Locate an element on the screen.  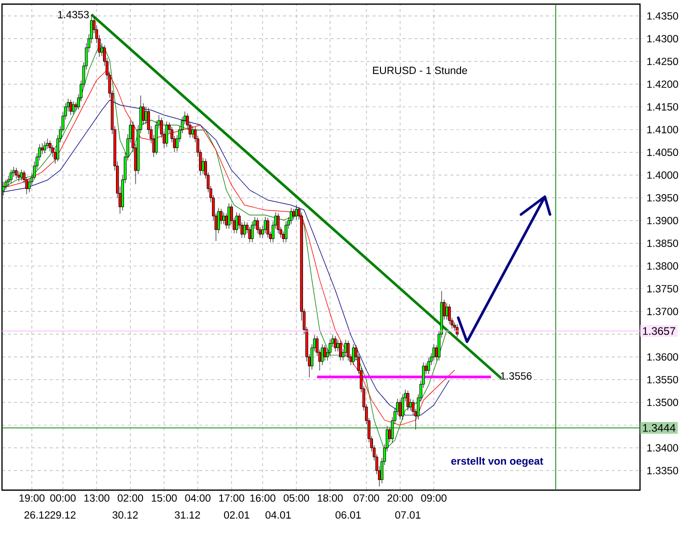
y-tick-label: 1.4000 is located at coordinates (662, 175).